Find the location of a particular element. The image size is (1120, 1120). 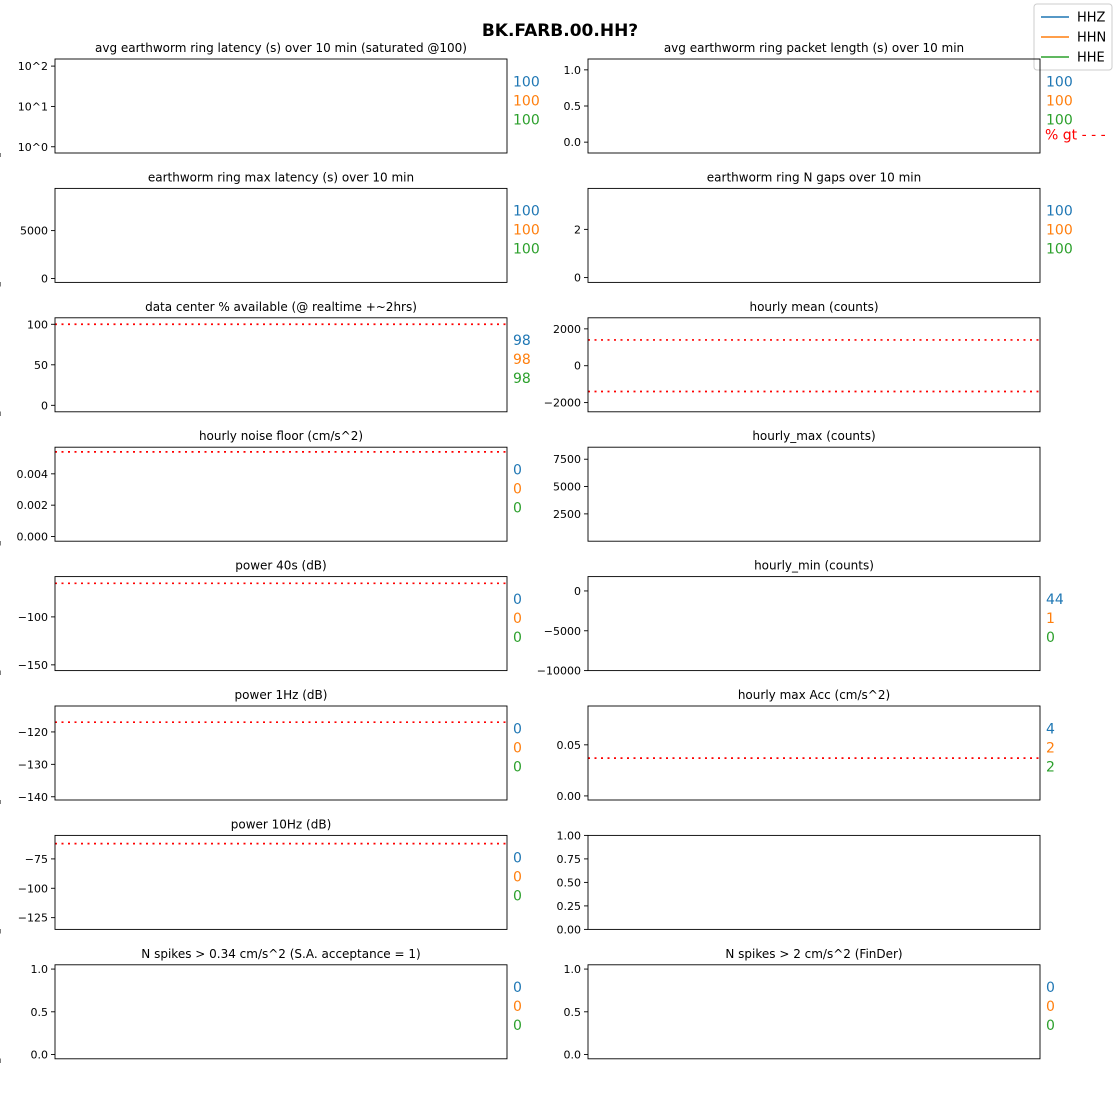

y-tick-label: 0.25 is located at coordinates (569, 906).